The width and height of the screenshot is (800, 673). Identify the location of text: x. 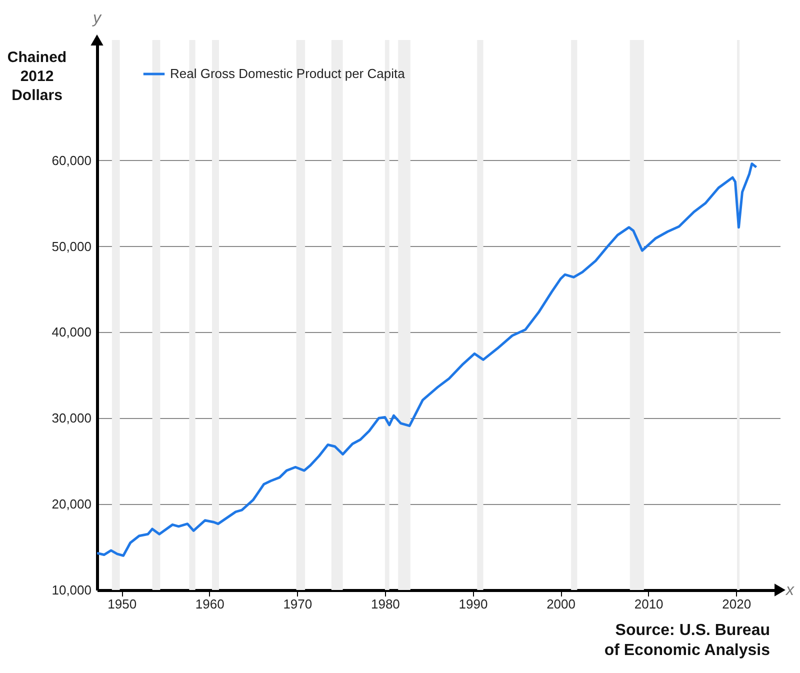
(790, 590).